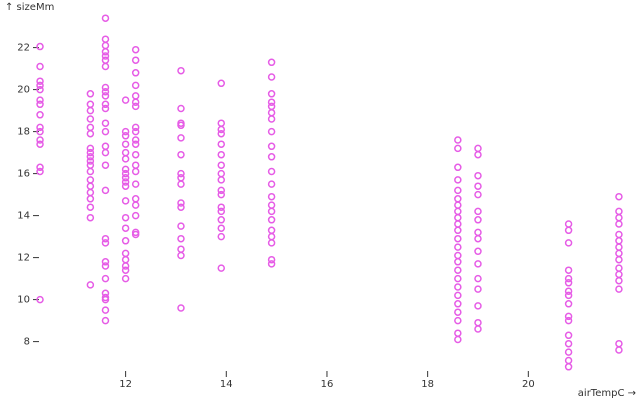 Image resolution: width=640 pixels, height=400 pixels. Describe the element at coordinates (23, 48) in the screenshot. I see `y-tick-label: 22` at that location.